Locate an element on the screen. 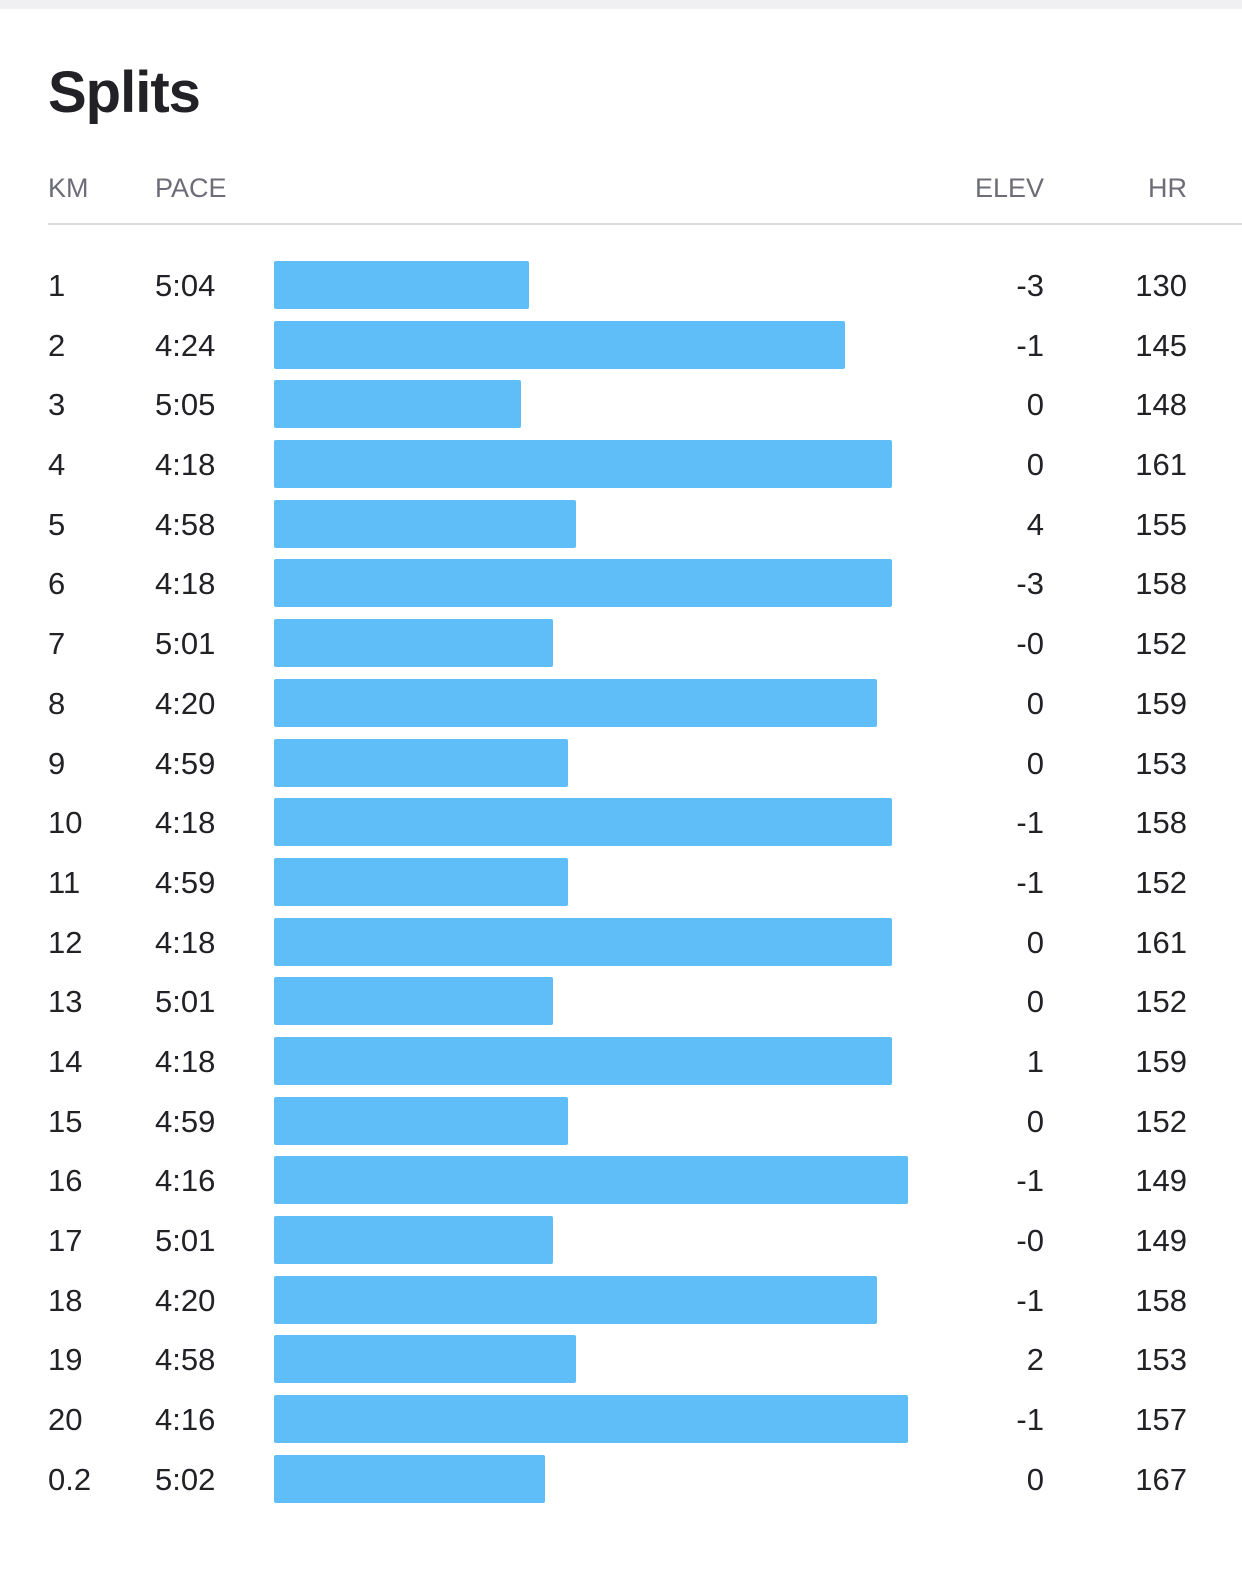 Image resolution: width=1242 pixels, height=1577 pixels. table-header: KM PACE ELEV HR is located at coordinates (621, 188).